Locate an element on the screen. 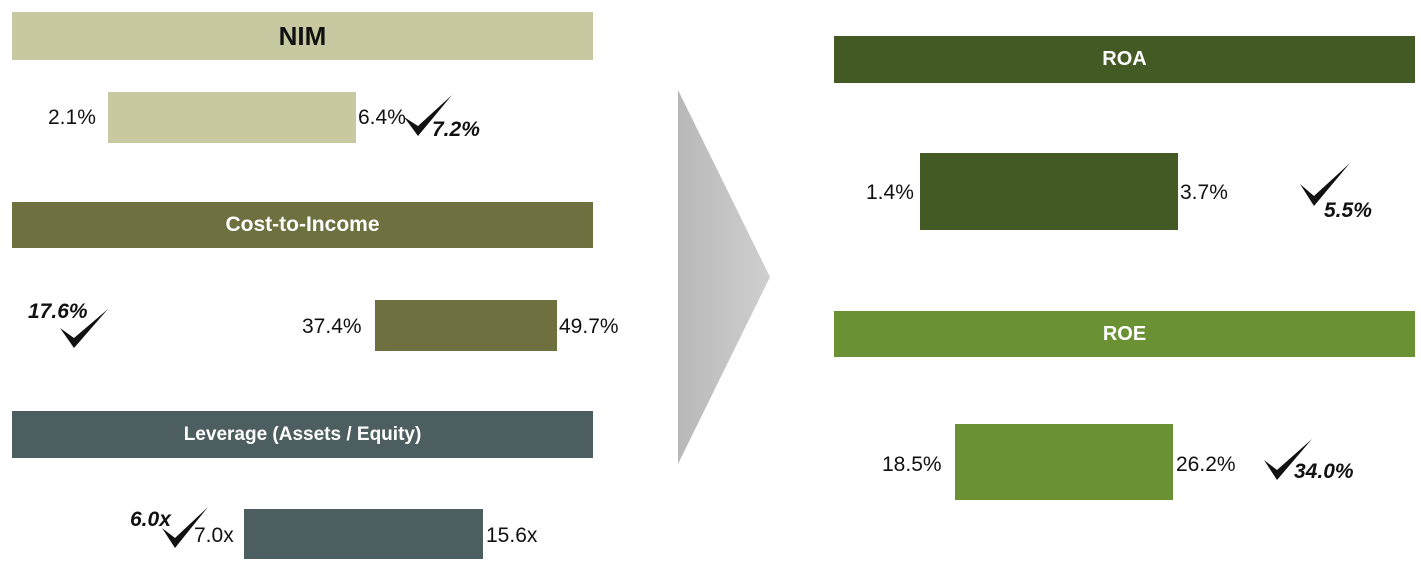  nim-check-icon is located at coordinates (428, 115).